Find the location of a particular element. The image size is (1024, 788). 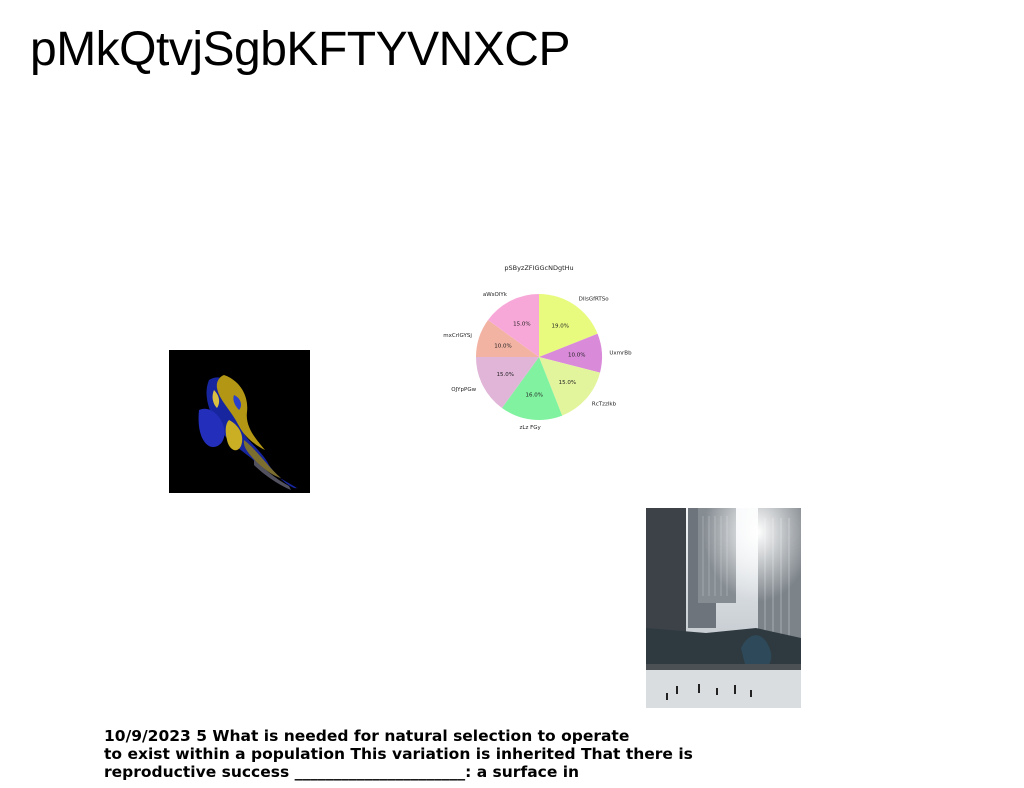

pie-category-label: DllsGfRTSo is located at coordinates (594, 300).